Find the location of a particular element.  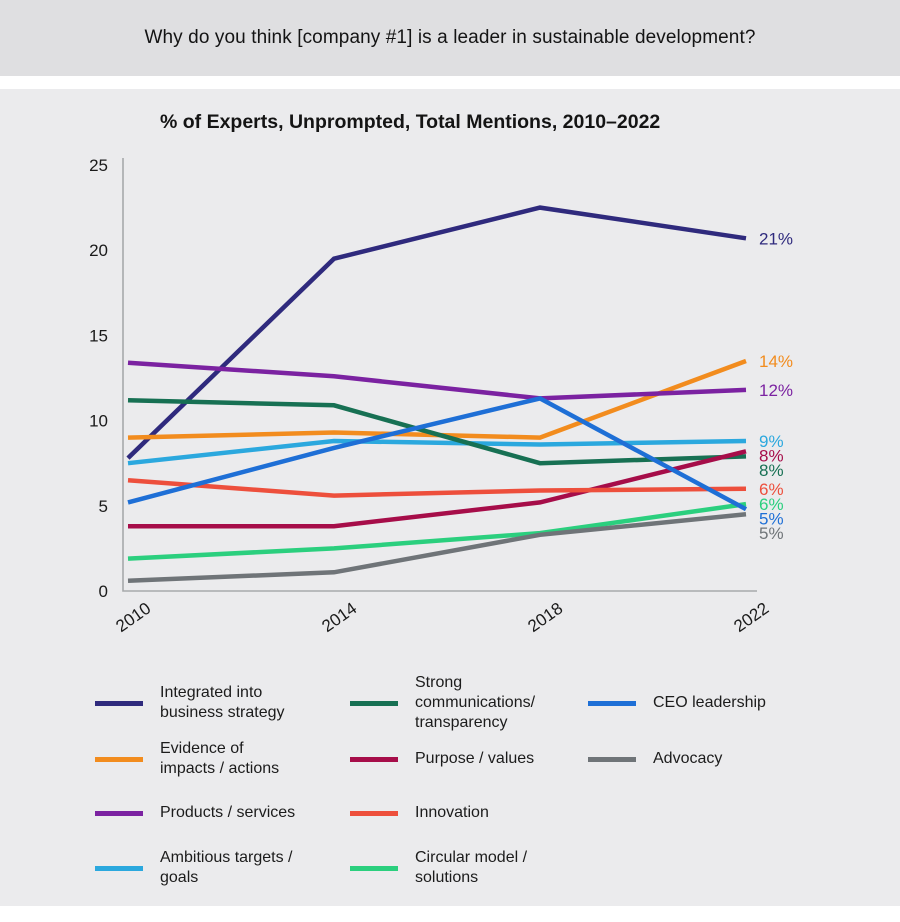

series-end-label: 21% is located at coordinates (776, 238).